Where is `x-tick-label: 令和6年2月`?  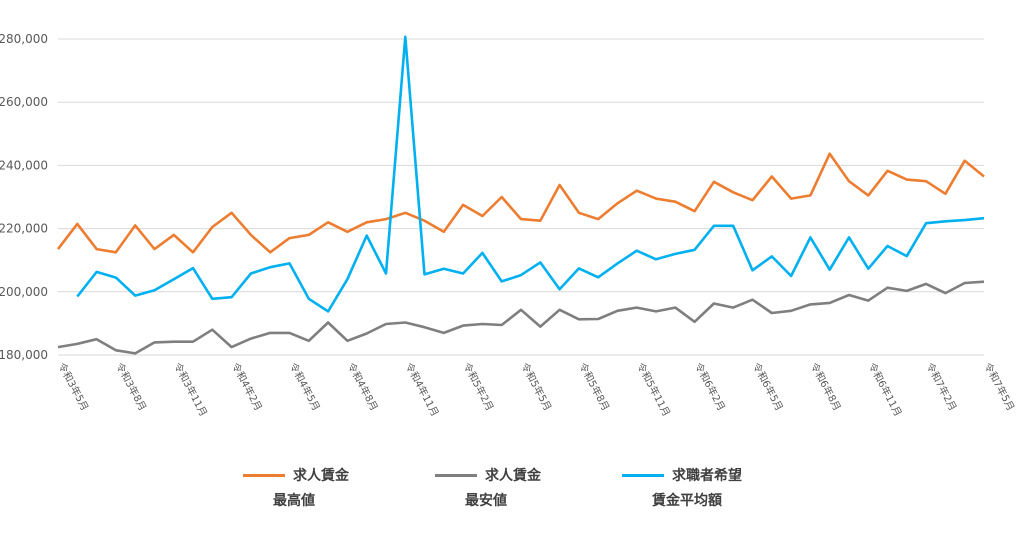
x-tick-label: 令和6年2月 is located at coordinates (710, 386).